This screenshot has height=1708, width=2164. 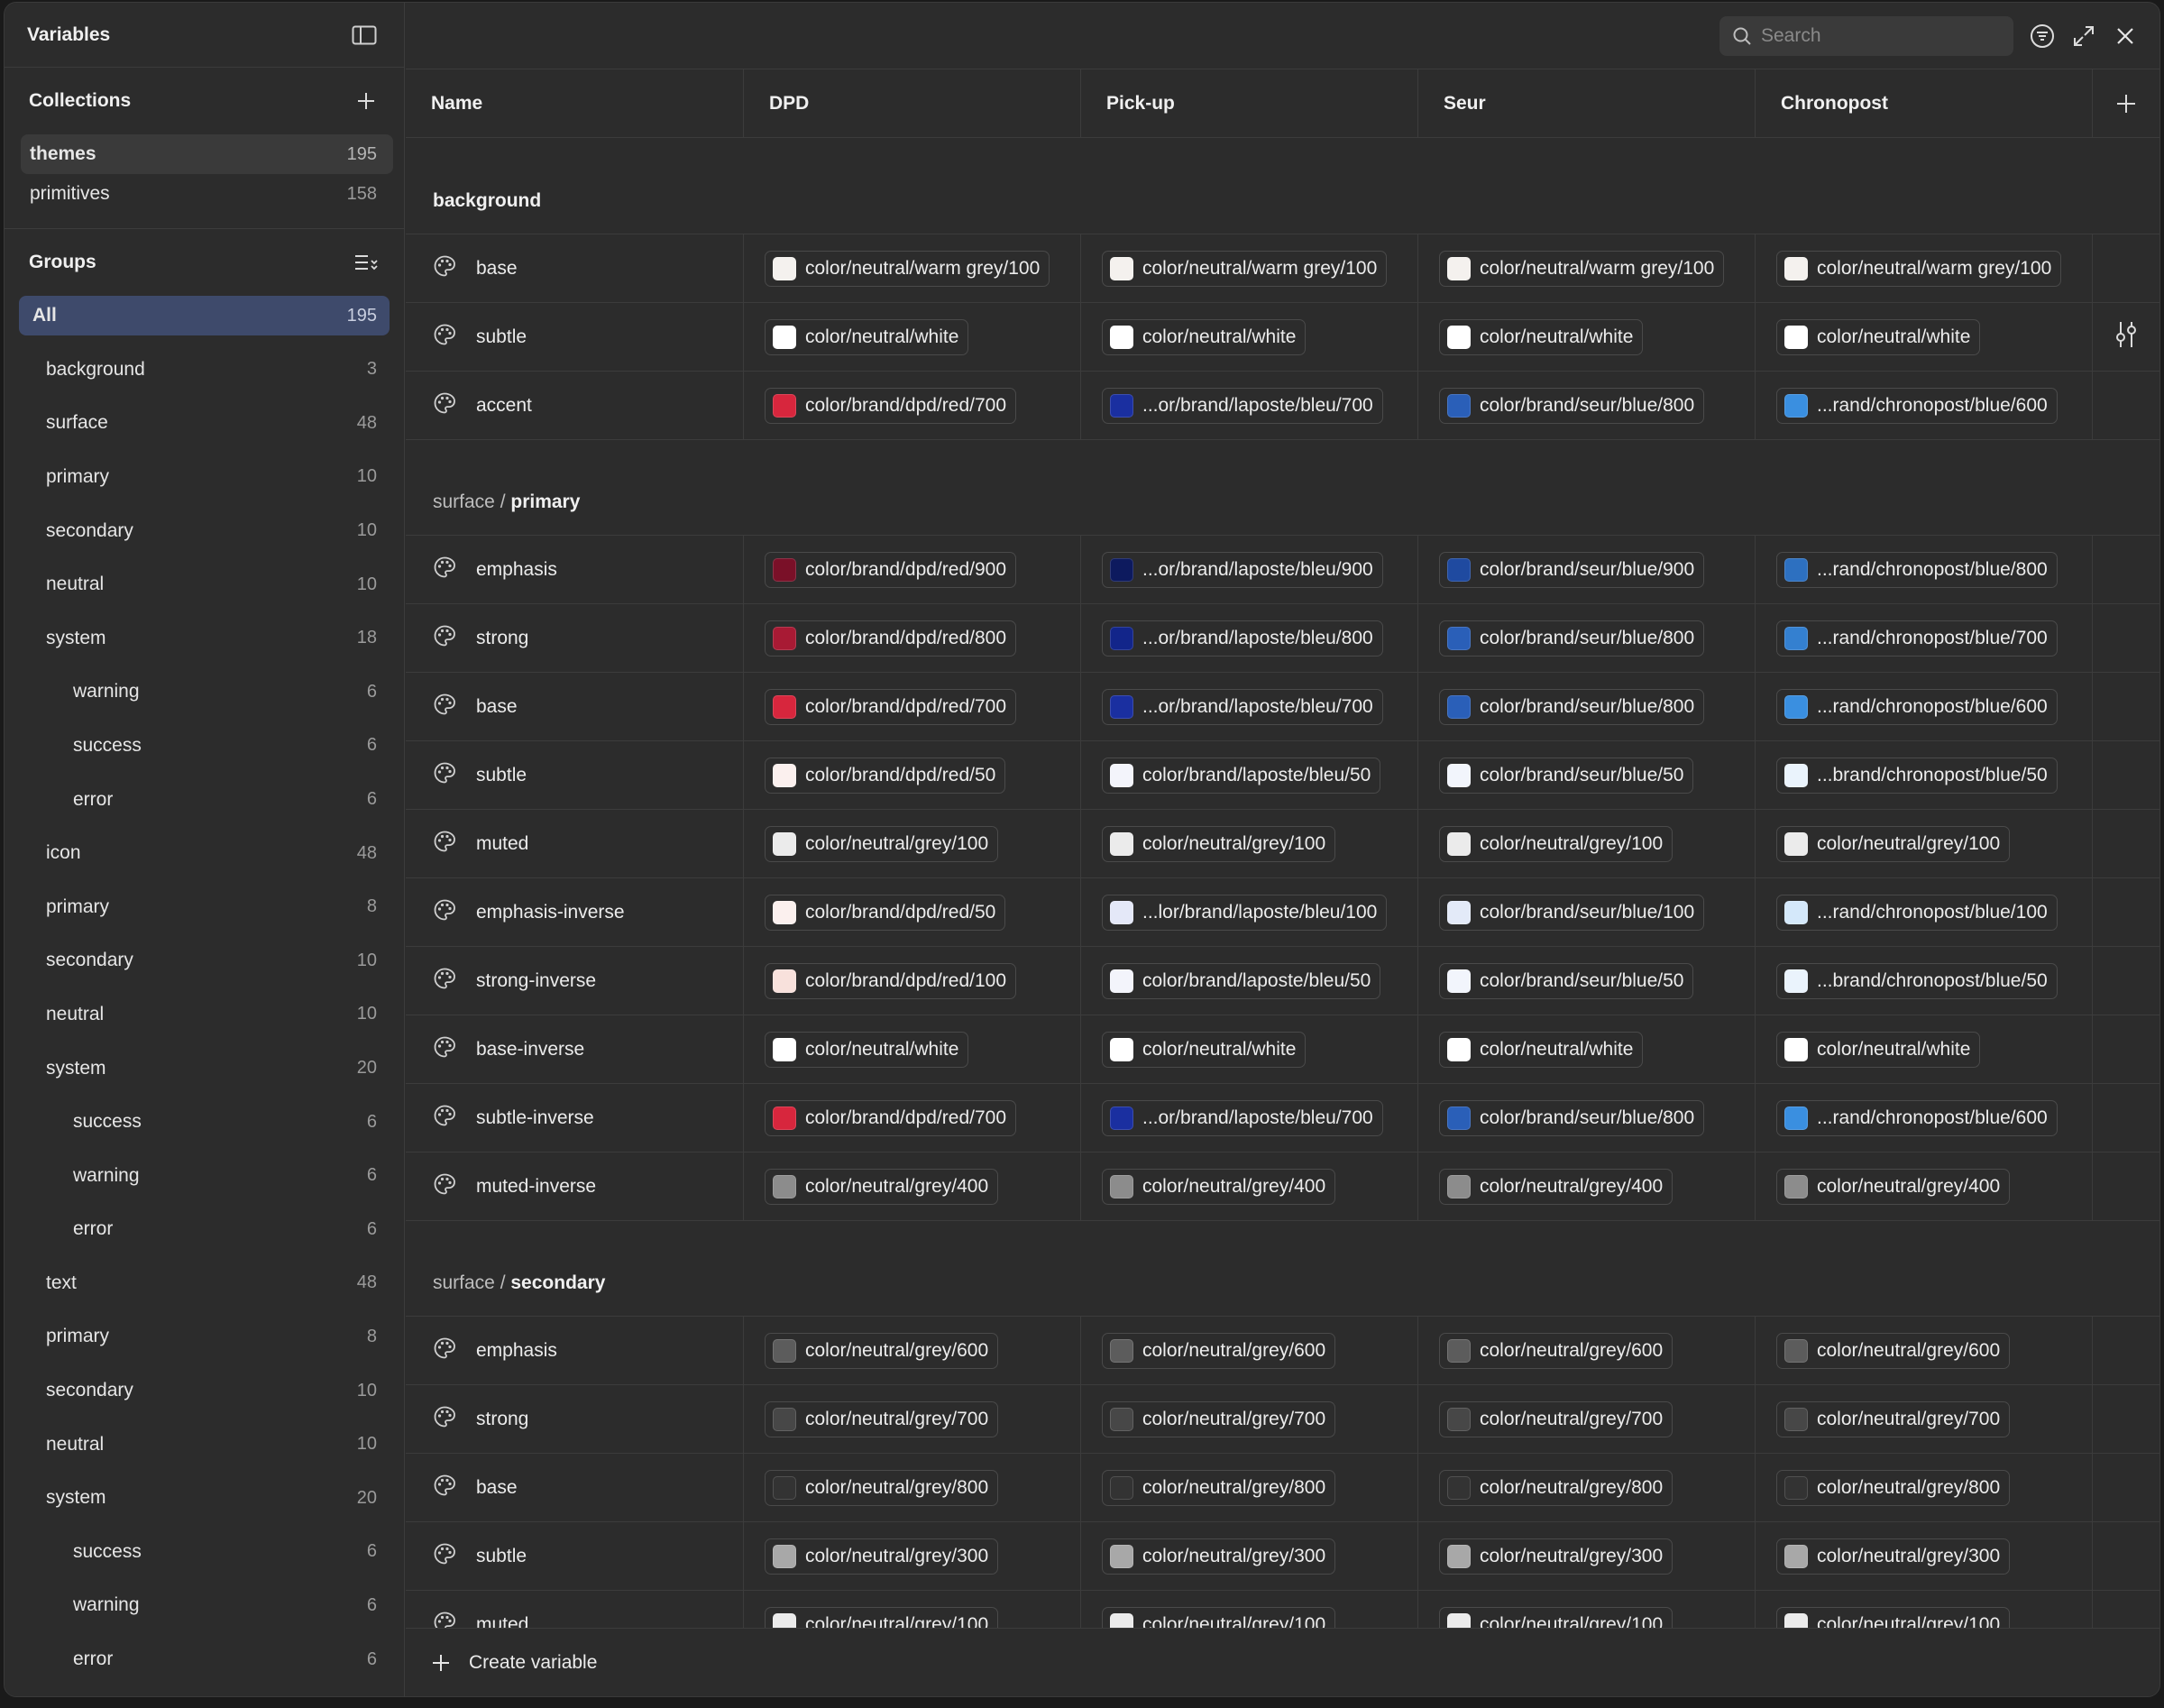 I want to click on alias-pill: ...or/brand/laposte/bleu/700, so click(x=1242, y=1117).